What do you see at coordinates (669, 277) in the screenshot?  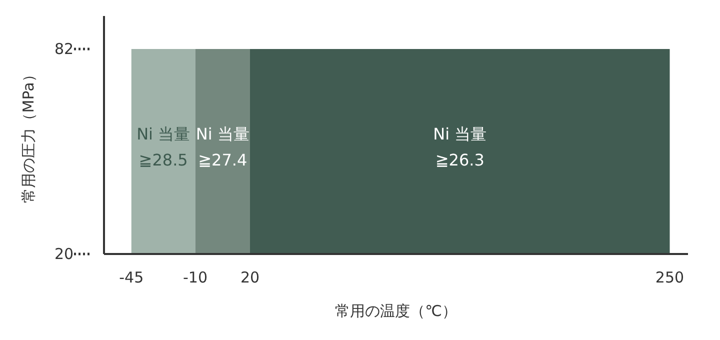 I see `x-tick-label: 250` at bounding box center [669, 277].